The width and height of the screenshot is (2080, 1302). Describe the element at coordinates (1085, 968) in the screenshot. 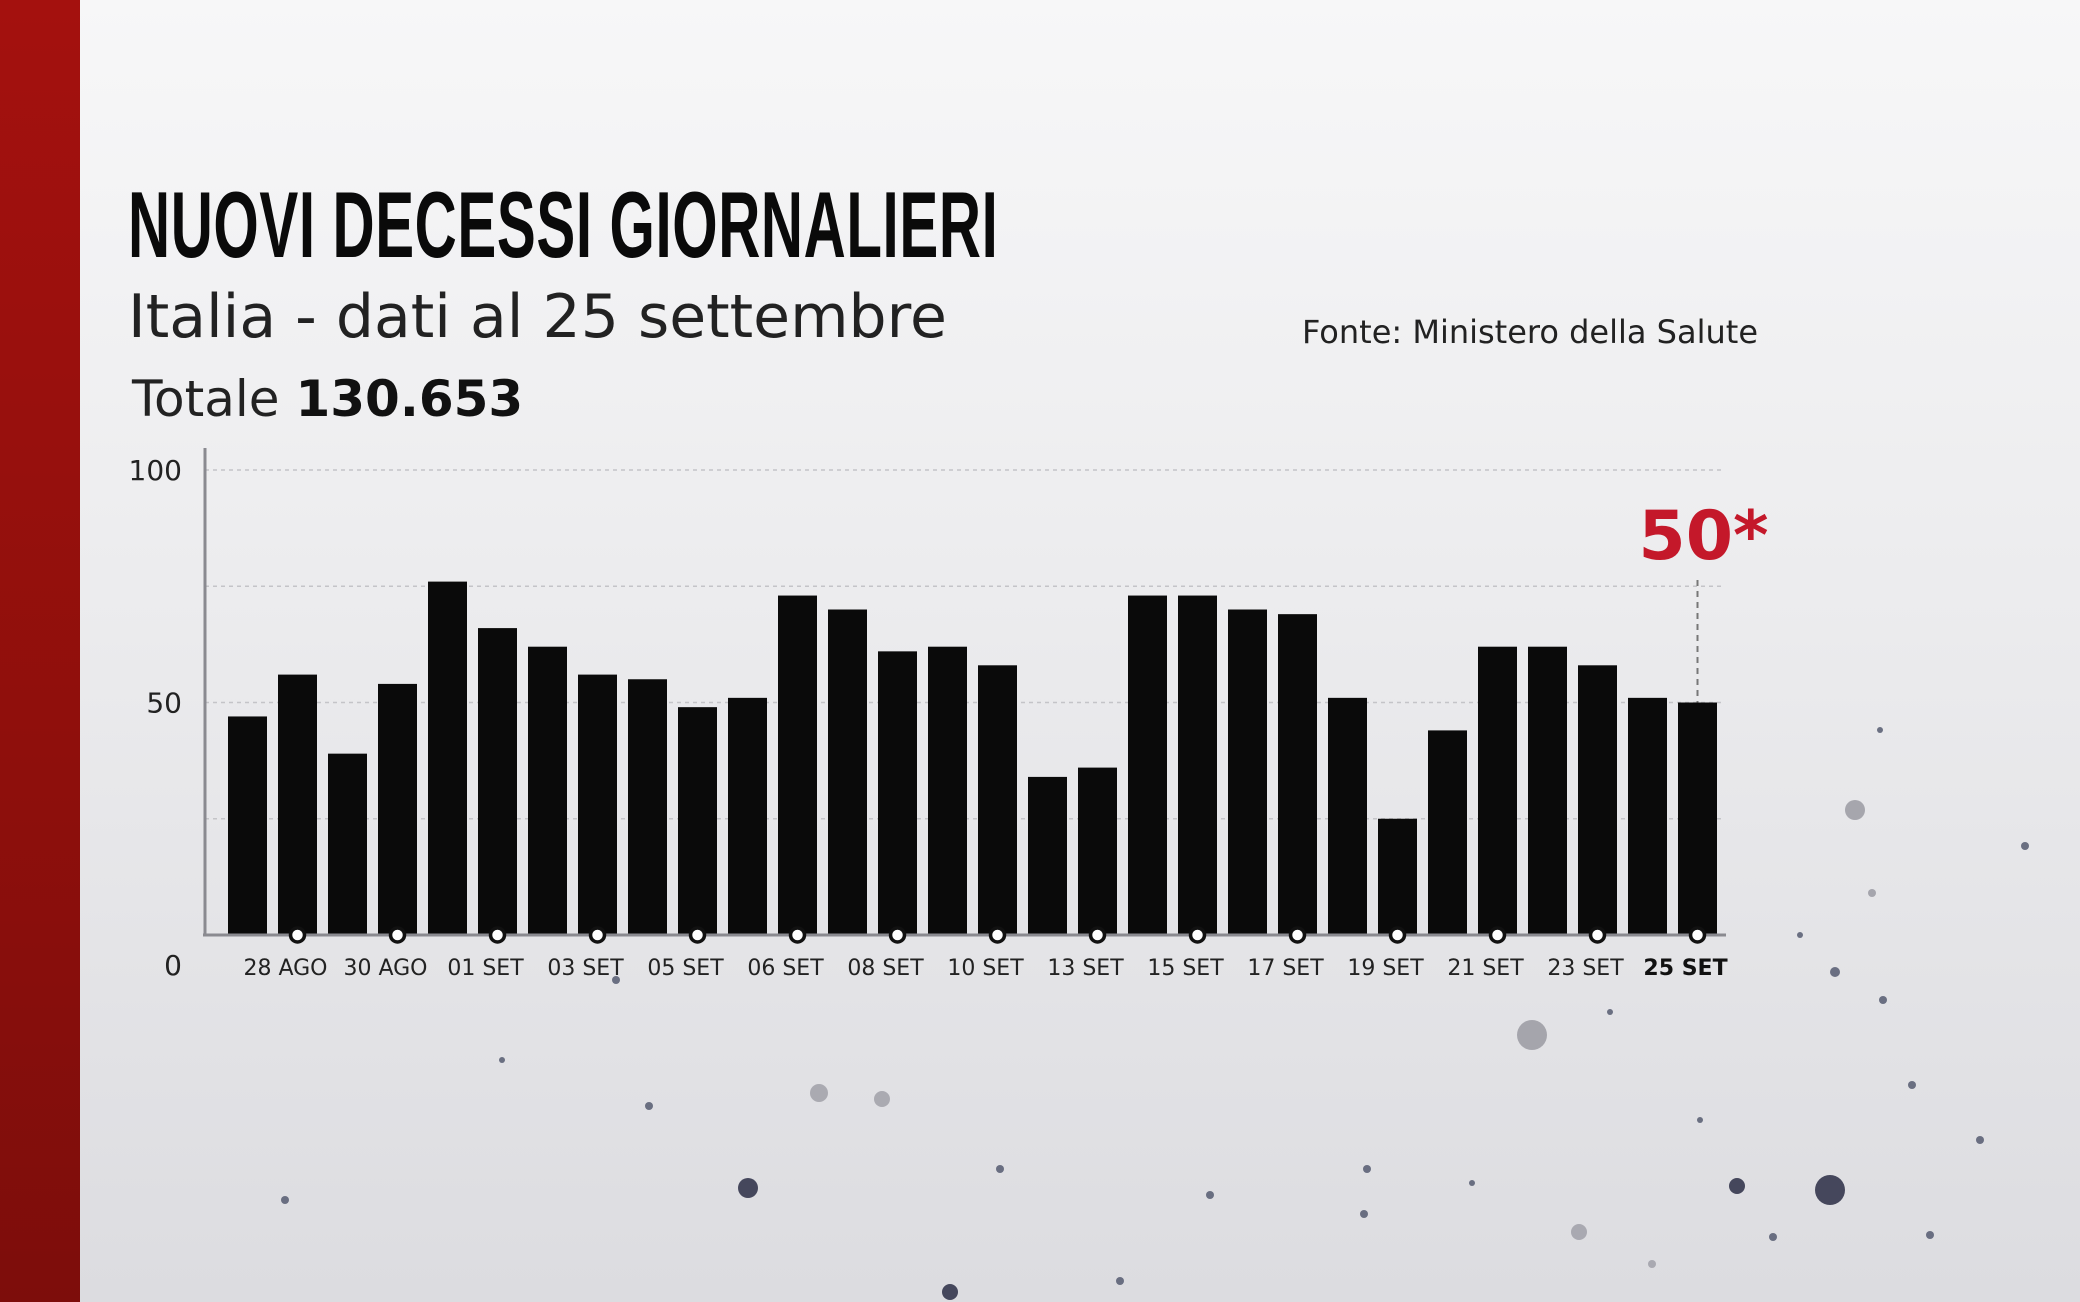

I see `x-tick-label: 13 SET` at that location.